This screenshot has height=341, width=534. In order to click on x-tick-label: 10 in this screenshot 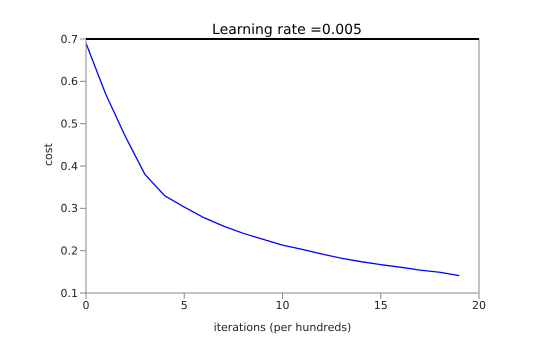, I will do `click(283, 305)`.